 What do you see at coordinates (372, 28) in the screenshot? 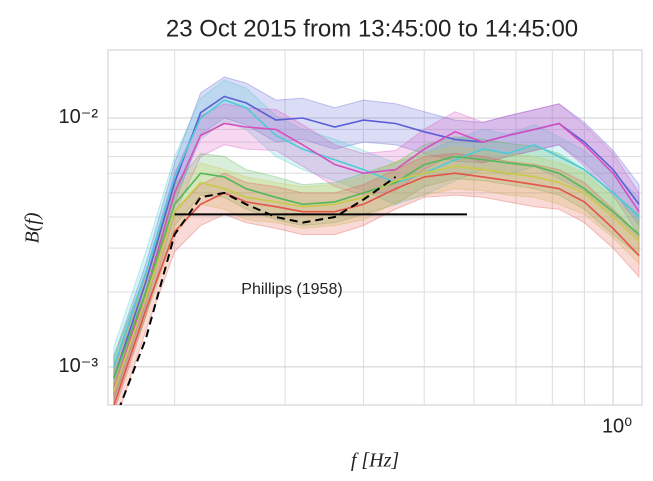
I see `chart-title: 23 Oct 2015 from 13:45:00 to 14:45:00` at bounding box center [372, 28].